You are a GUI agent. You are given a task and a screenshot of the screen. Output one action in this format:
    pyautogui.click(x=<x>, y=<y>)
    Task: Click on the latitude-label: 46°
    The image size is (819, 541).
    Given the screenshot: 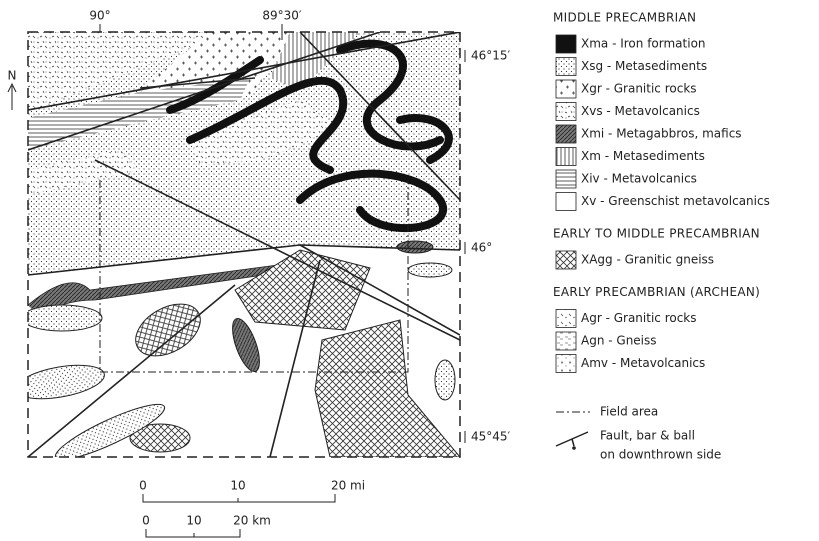 What is the action you would take?
    pyautogui.click(x=481, y=248)
    